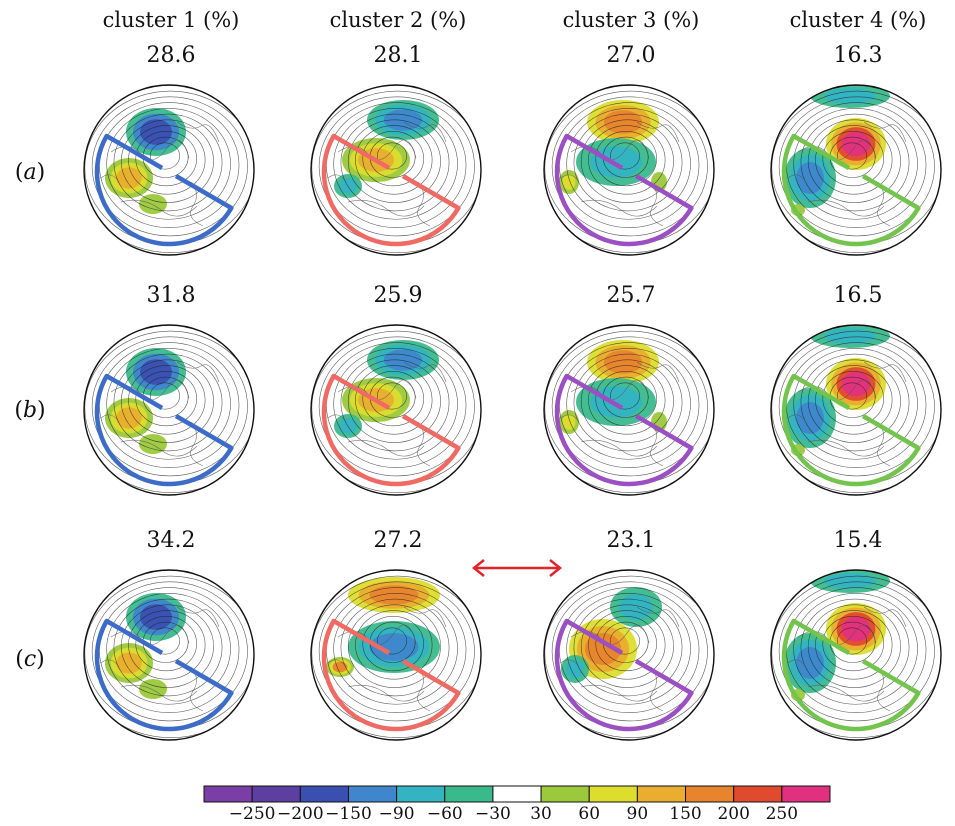 This screenshot has width=955, height=826. What do you see at coordinates (858, 55) in the screenshot?
I see `percent-a-4: 16.3` at bounding box center [858, 55].